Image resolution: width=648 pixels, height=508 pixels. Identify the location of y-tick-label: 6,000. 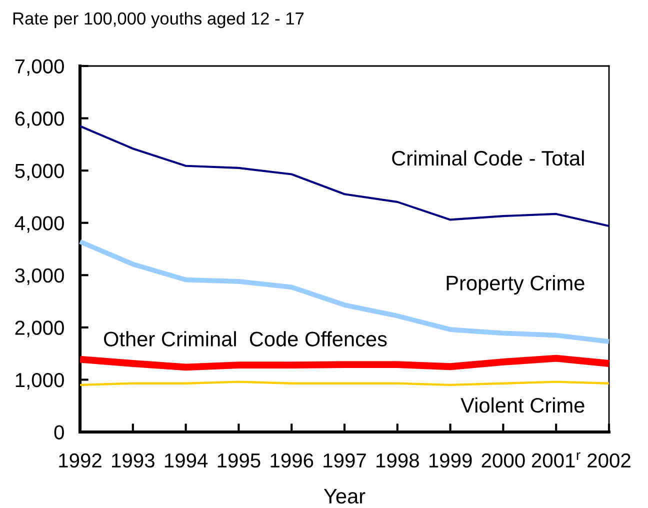
(39, 120).